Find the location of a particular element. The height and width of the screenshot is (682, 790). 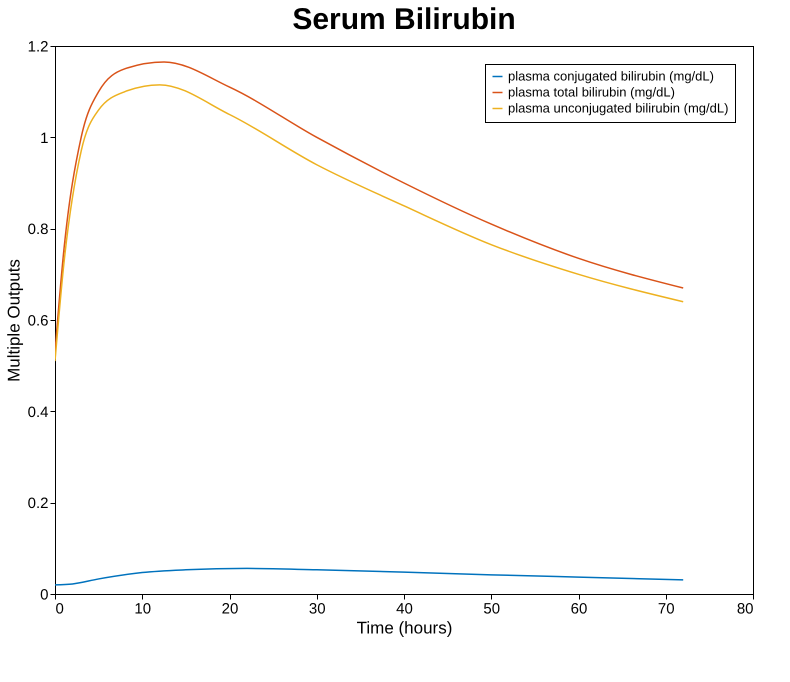

x-tick-label: 60 is located at coordinates (579, 609).